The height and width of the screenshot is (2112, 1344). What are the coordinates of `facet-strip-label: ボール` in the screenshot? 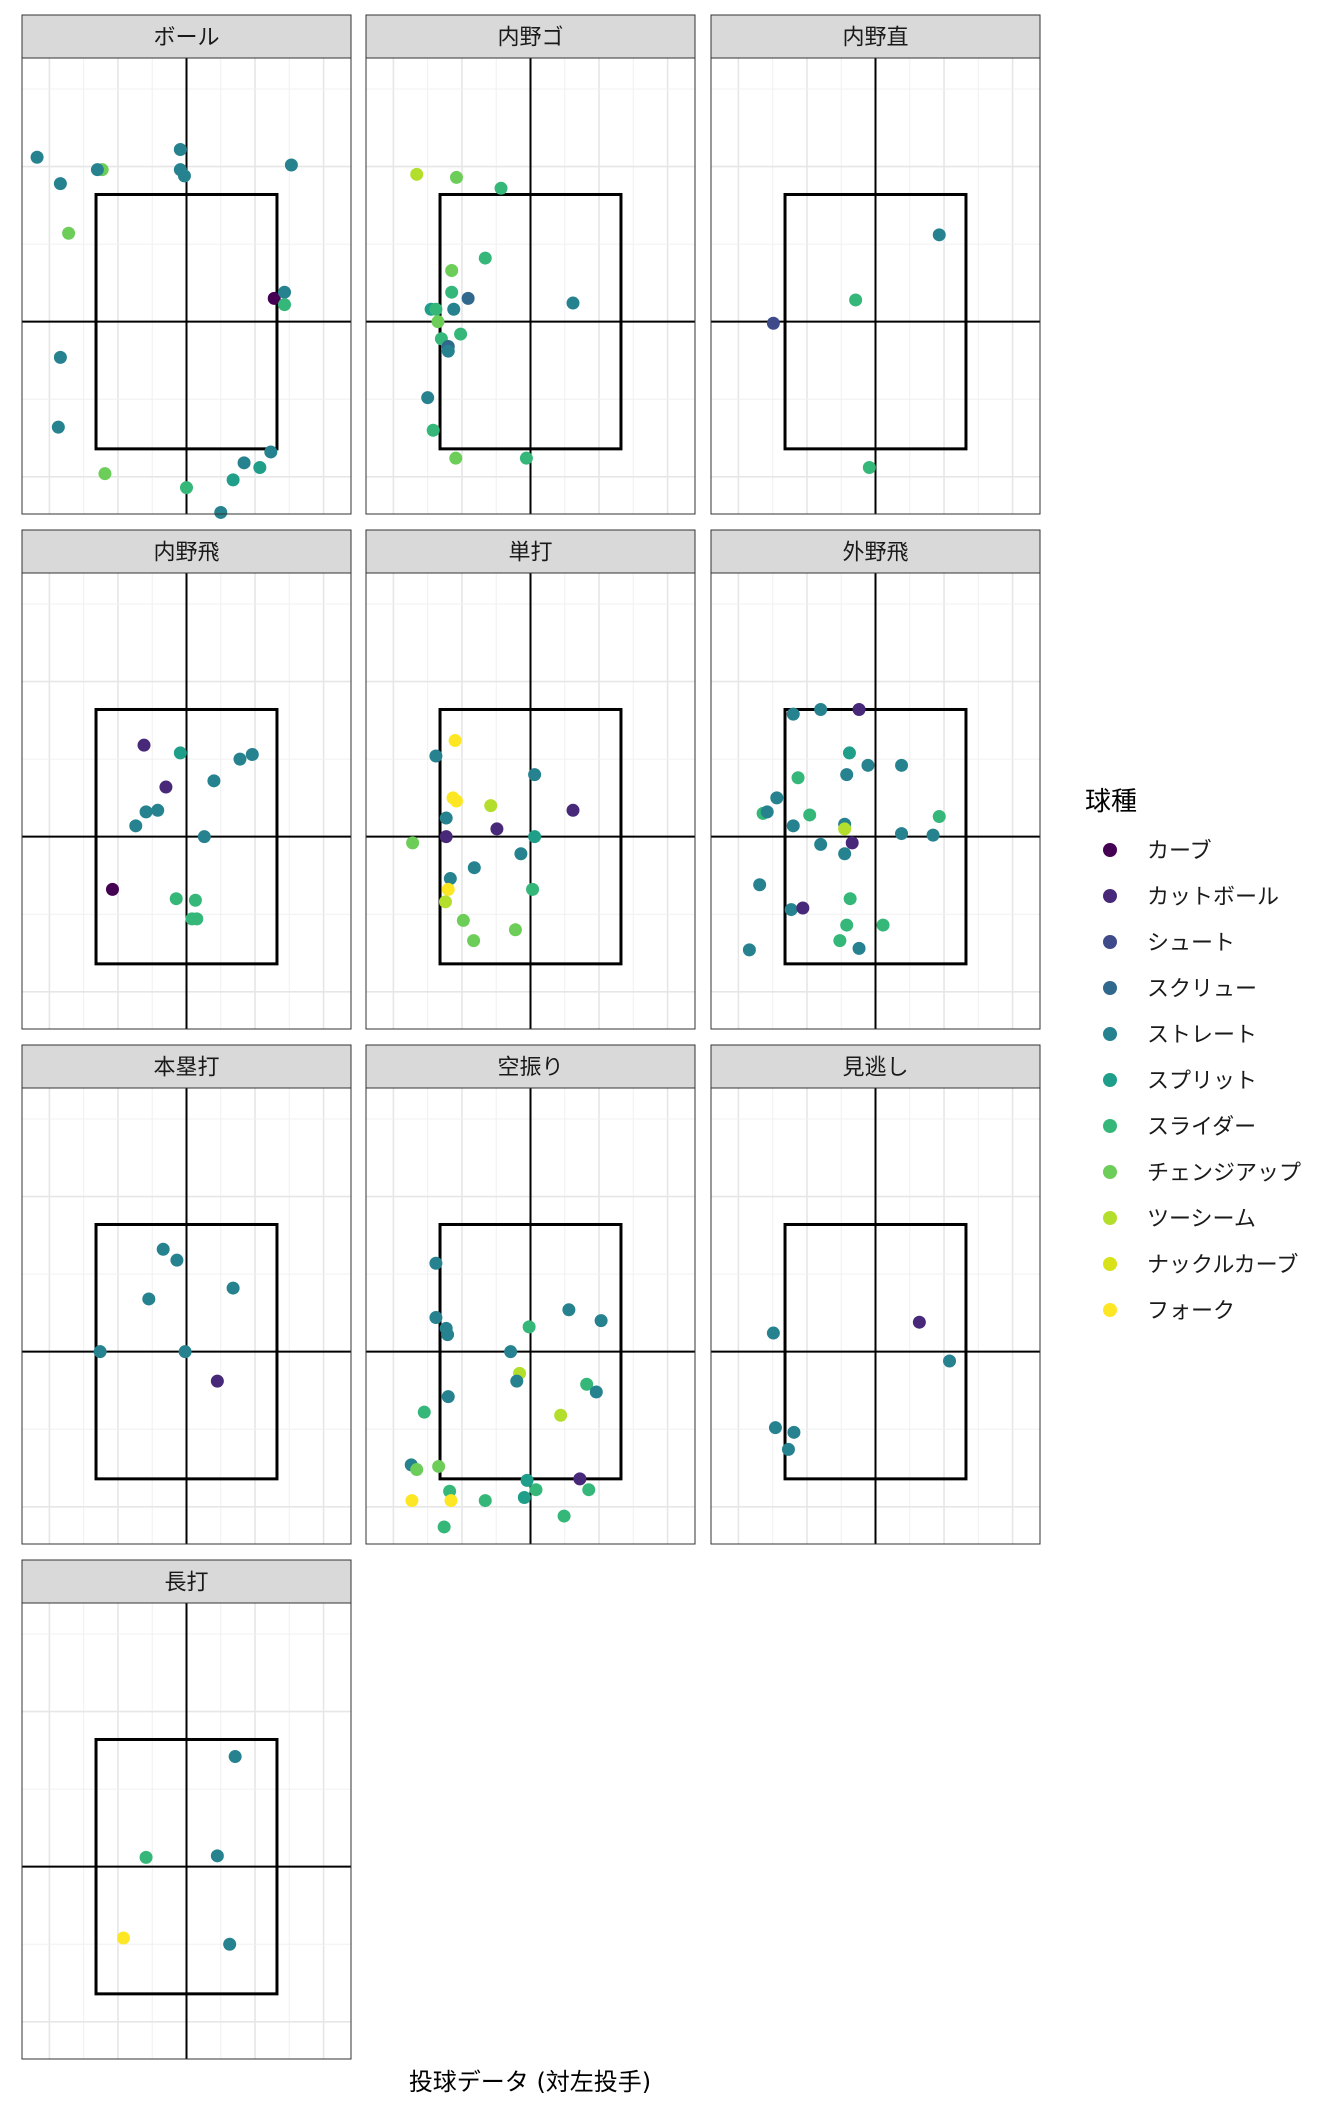 It's located at (186, 38).